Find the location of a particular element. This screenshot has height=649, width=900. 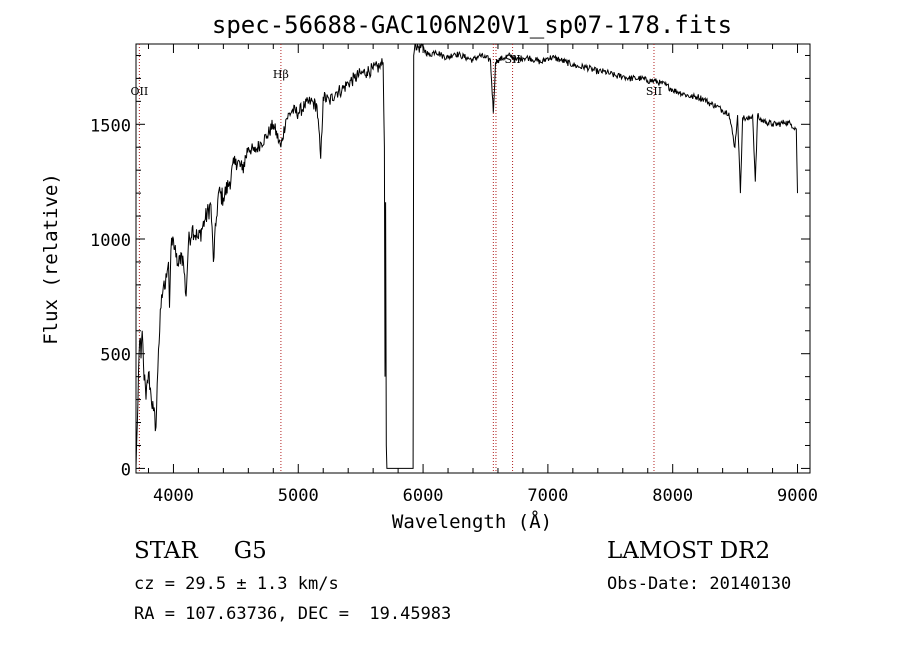

class-label: STAR is located at coordinates (166, 551).